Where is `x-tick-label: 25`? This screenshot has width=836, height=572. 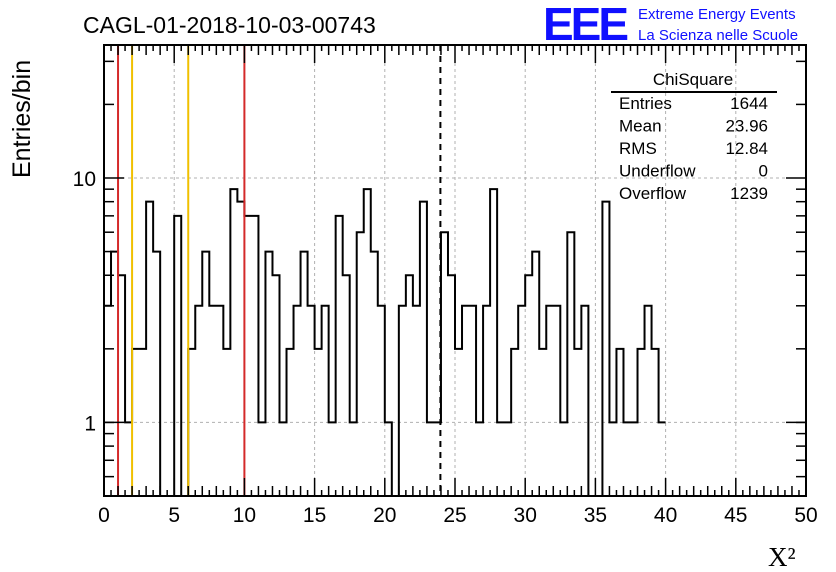
x-tick-label: 25 is located at coordinates (454, 515).